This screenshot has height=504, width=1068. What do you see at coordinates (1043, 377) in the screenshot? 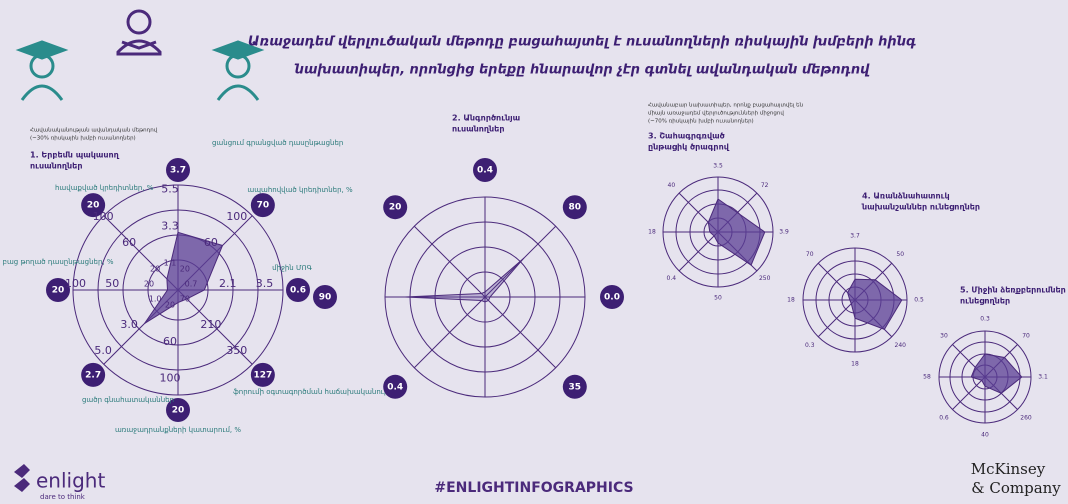
I see `axis-label: 3.1` at bounding box center [1043, 377].